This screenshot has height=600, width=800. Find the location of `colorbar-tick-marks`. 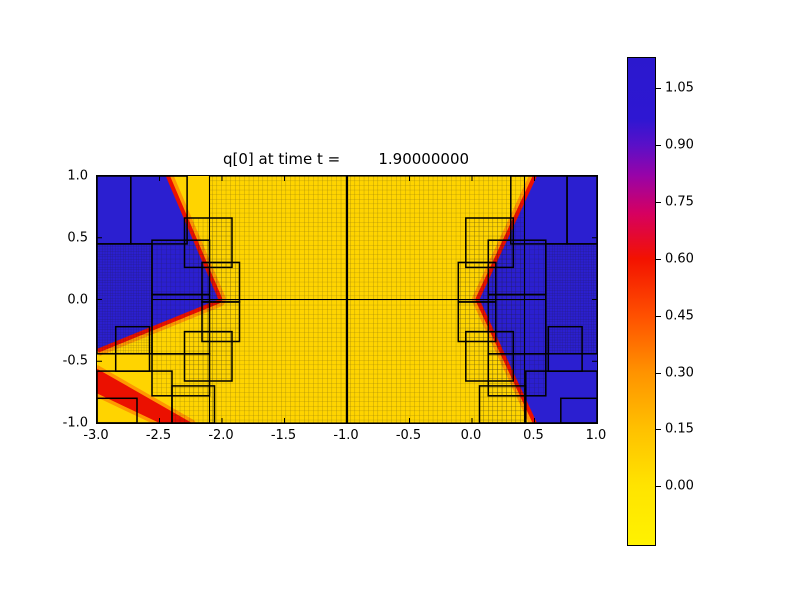

colorbar-tick-marks is located at coordinates (658, 301).